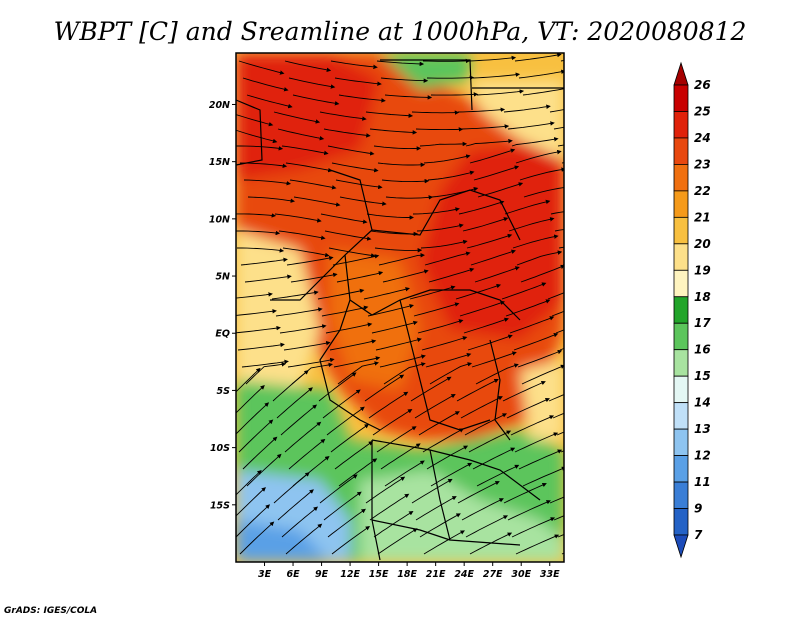 Image resolution: width=800 pixels, height=618 pixels. Describe the element at coordinates (379, 574) in the screenshot. I see `lon-tick-label: 15E` at that location.